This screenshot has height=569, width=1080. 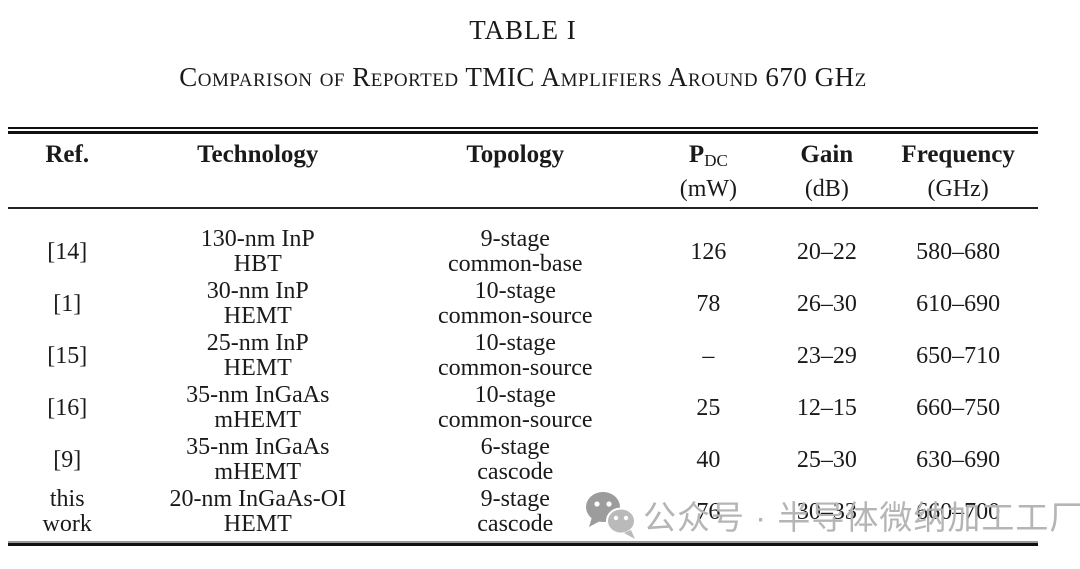 What do you see at coordinates (257, 251) in the screenshot?
I see `cell-technology: 130-nm InP HBT` at bounding box center [257, 251].